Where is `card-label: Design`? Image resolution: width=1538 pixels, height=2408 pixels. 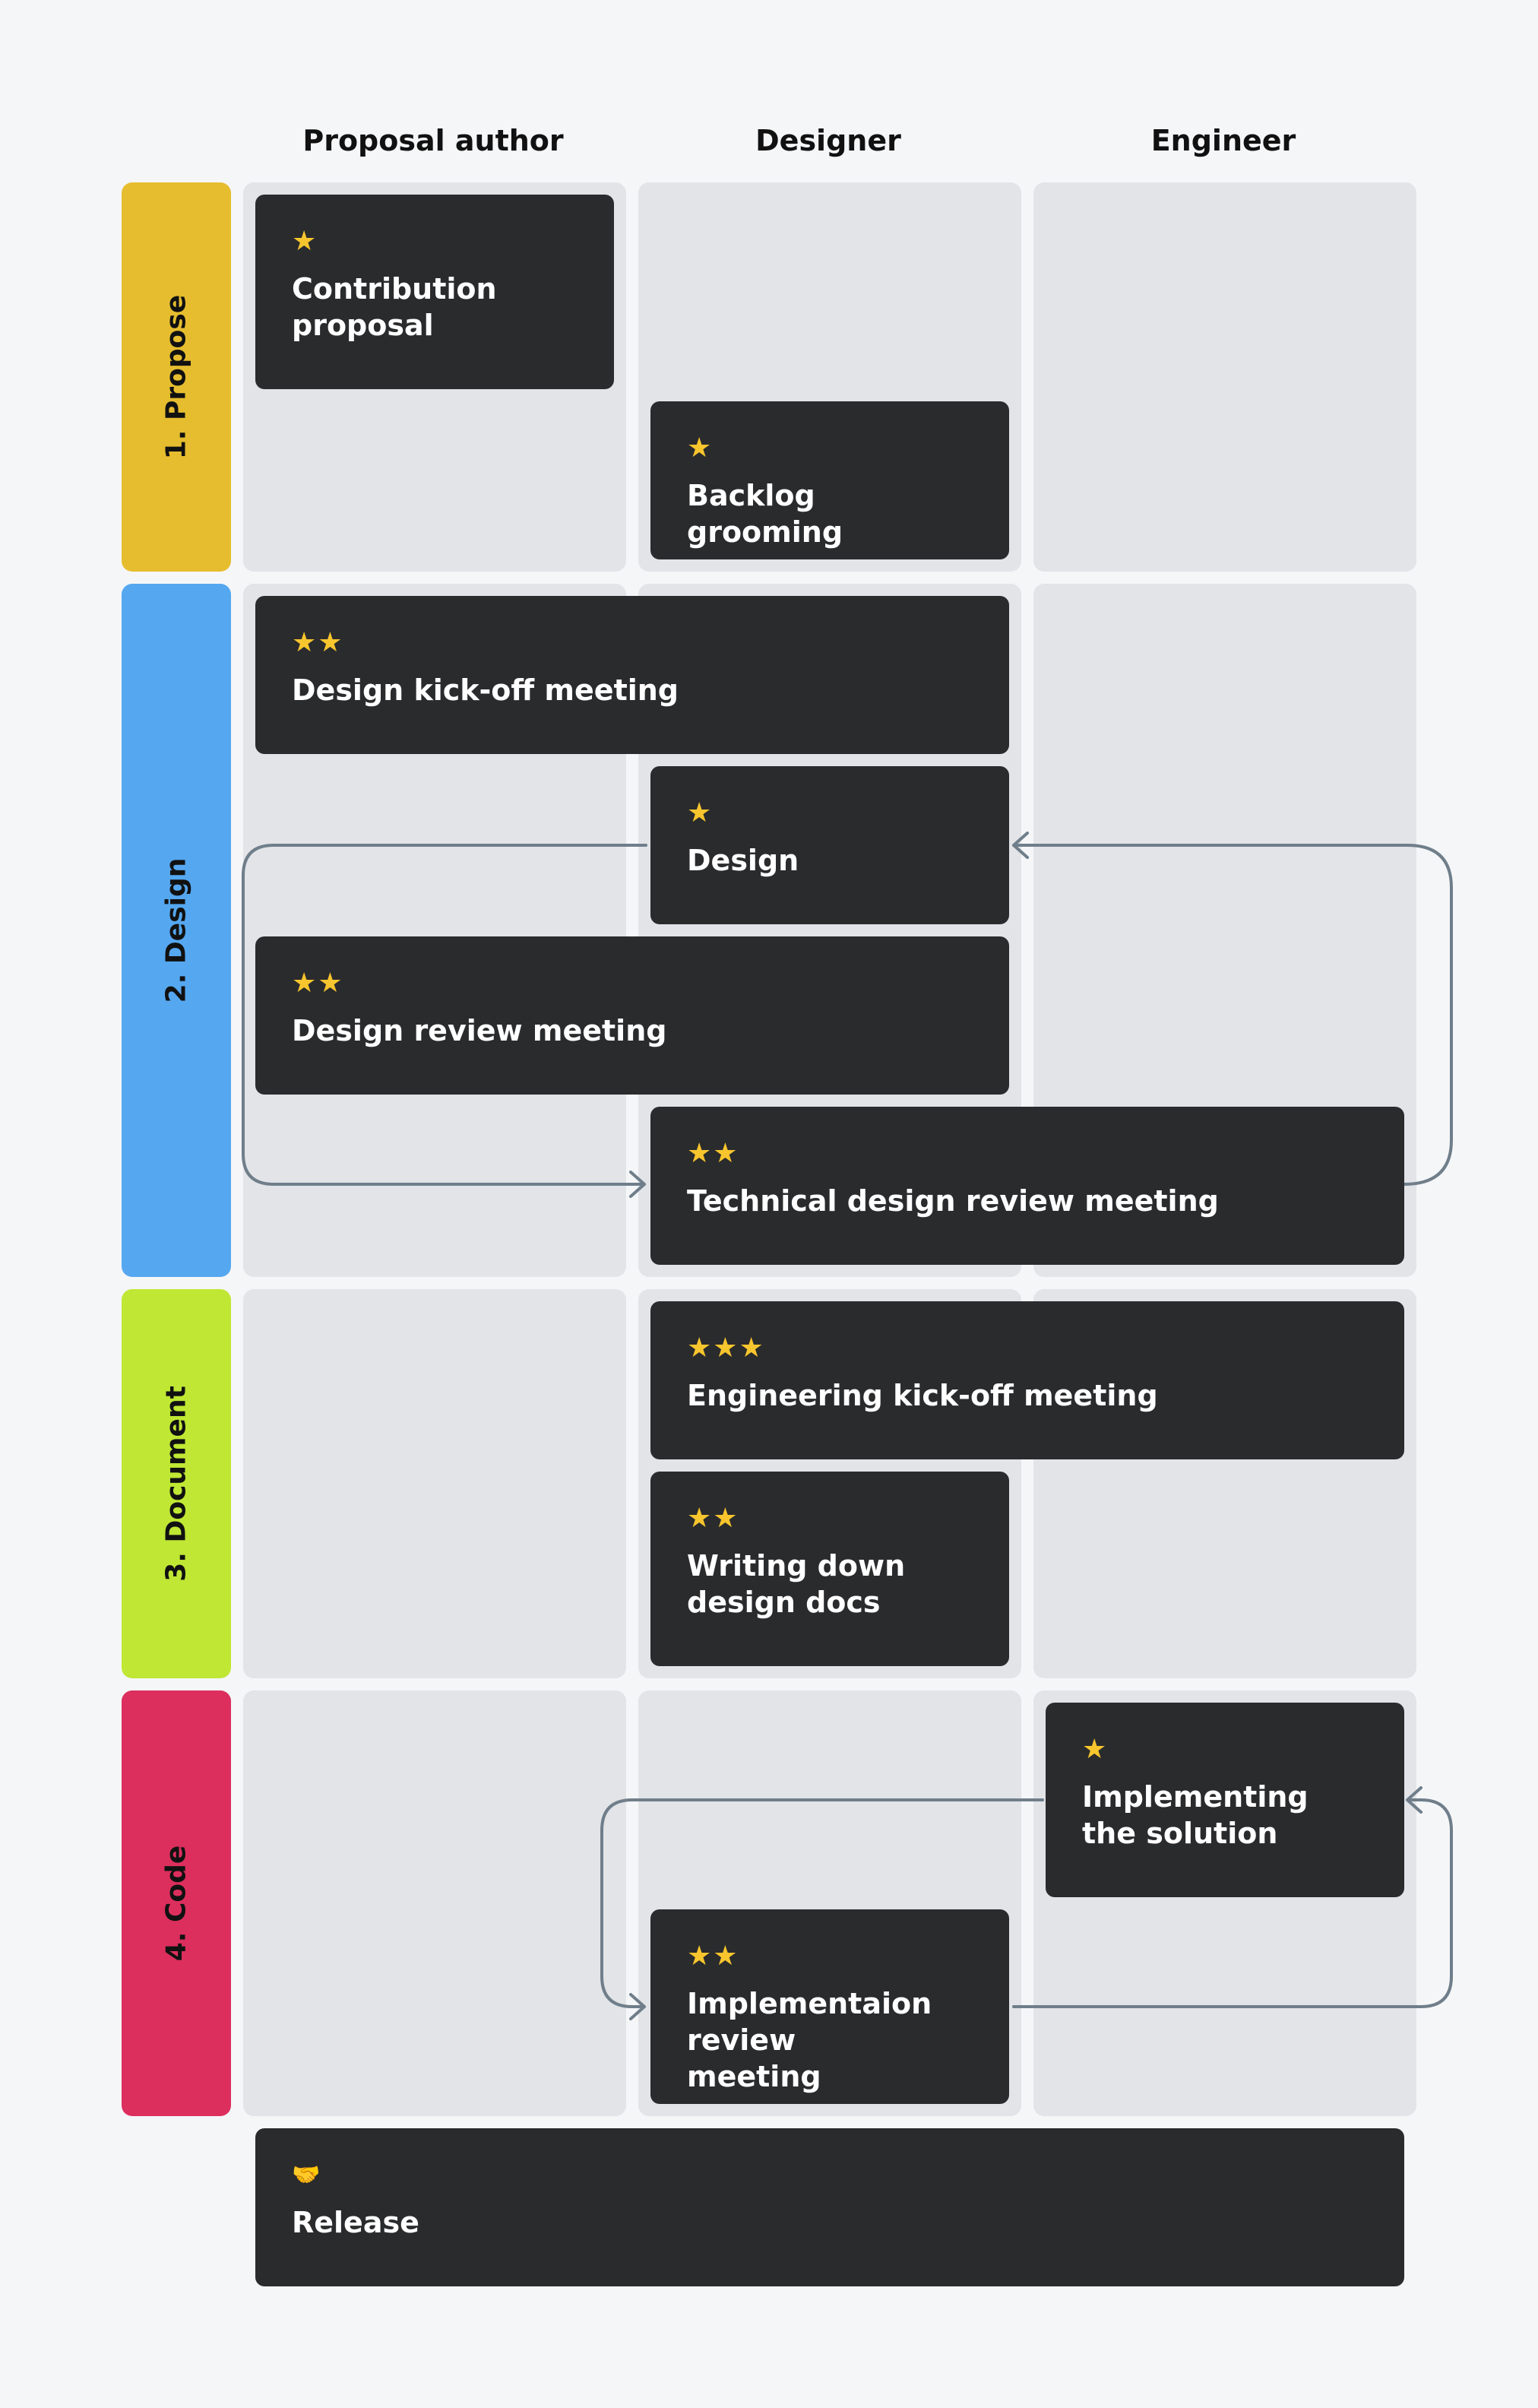
card-label: Design is located at coordinates (743, 860).